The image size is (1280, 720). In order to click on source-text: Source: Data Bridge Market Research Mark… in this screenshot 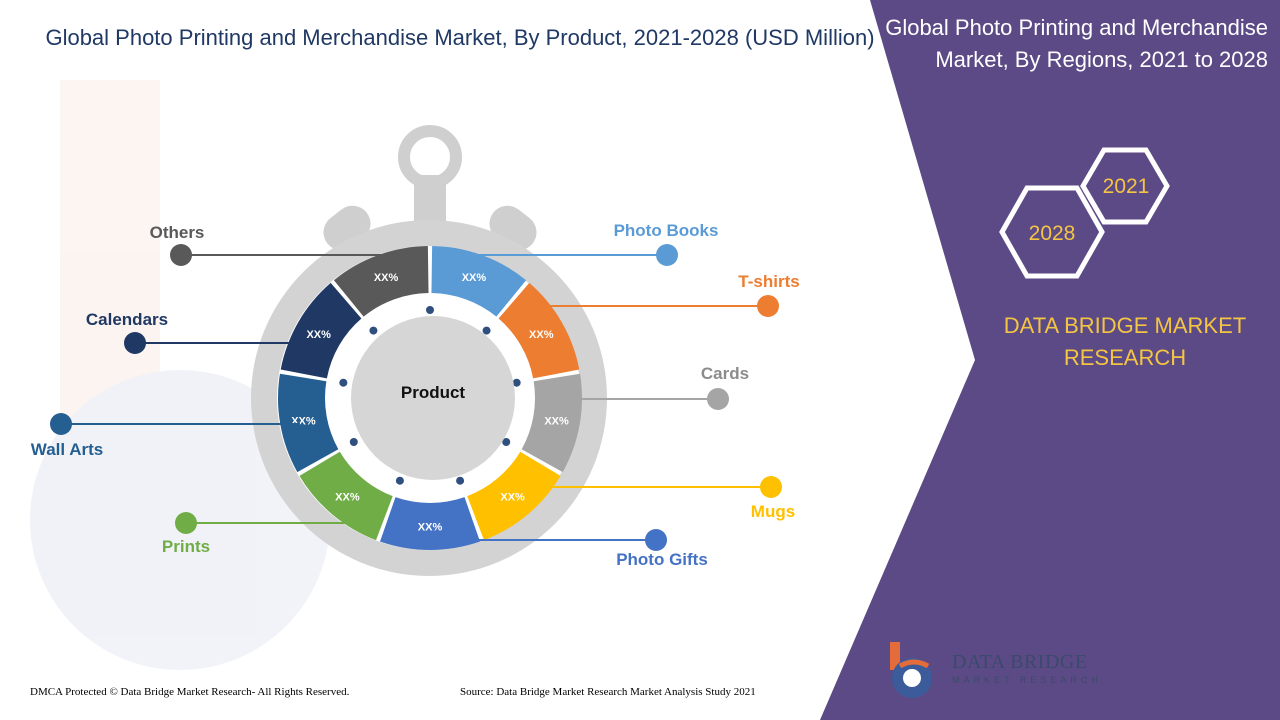, I will do `click(608, 692)`.